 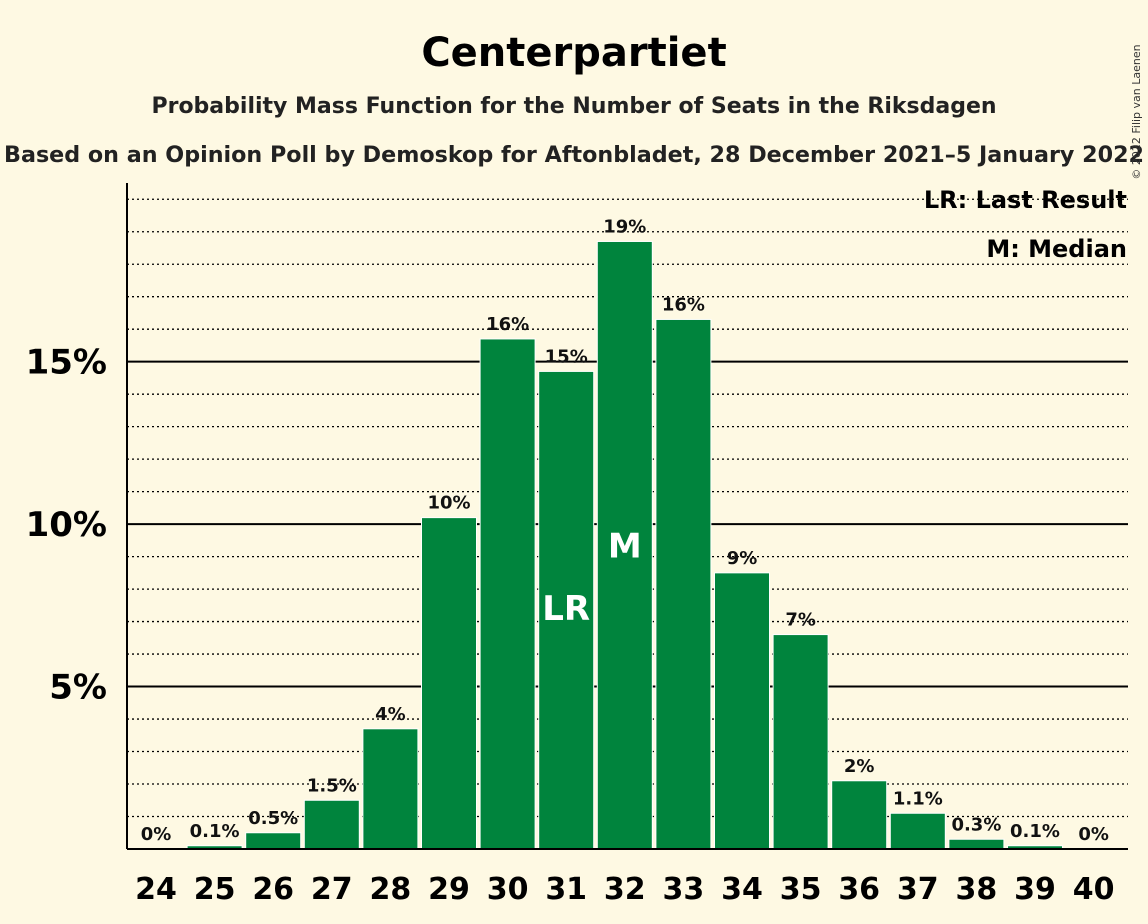 I want to click on bar-value-label: 10%, so click(x=448, y=503).